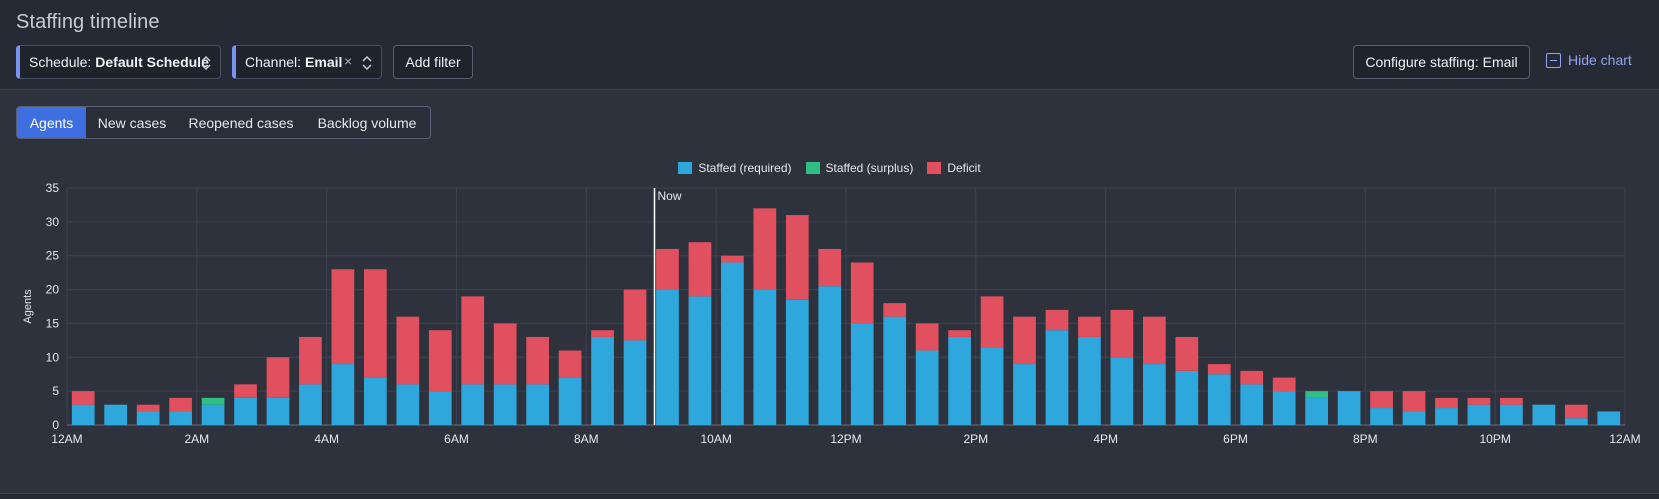 The width and height of the screenshot is (1659, 499). I want to click on hide-chart-button: Hide chart, so click(1589, 60).